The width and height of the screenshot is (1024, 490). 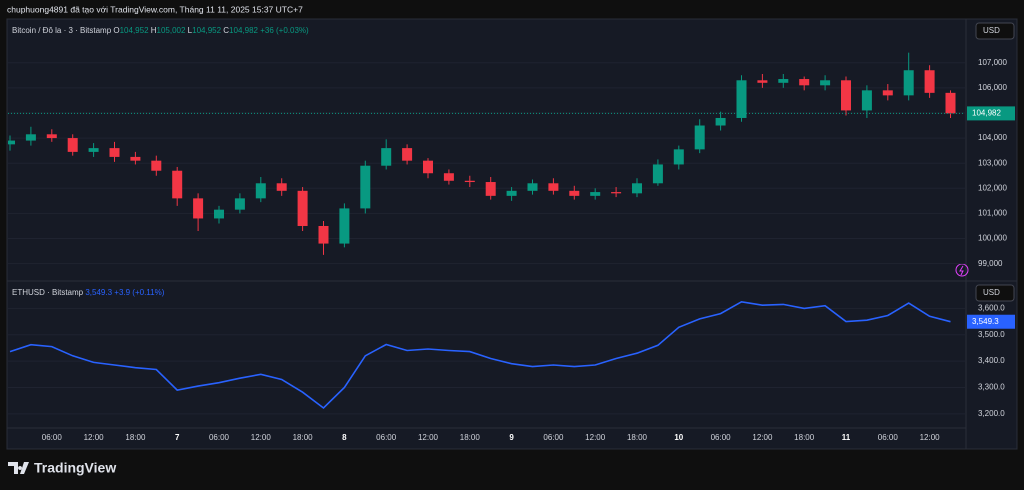 I want to click on legend-key: O, so click(x=115, y=30).